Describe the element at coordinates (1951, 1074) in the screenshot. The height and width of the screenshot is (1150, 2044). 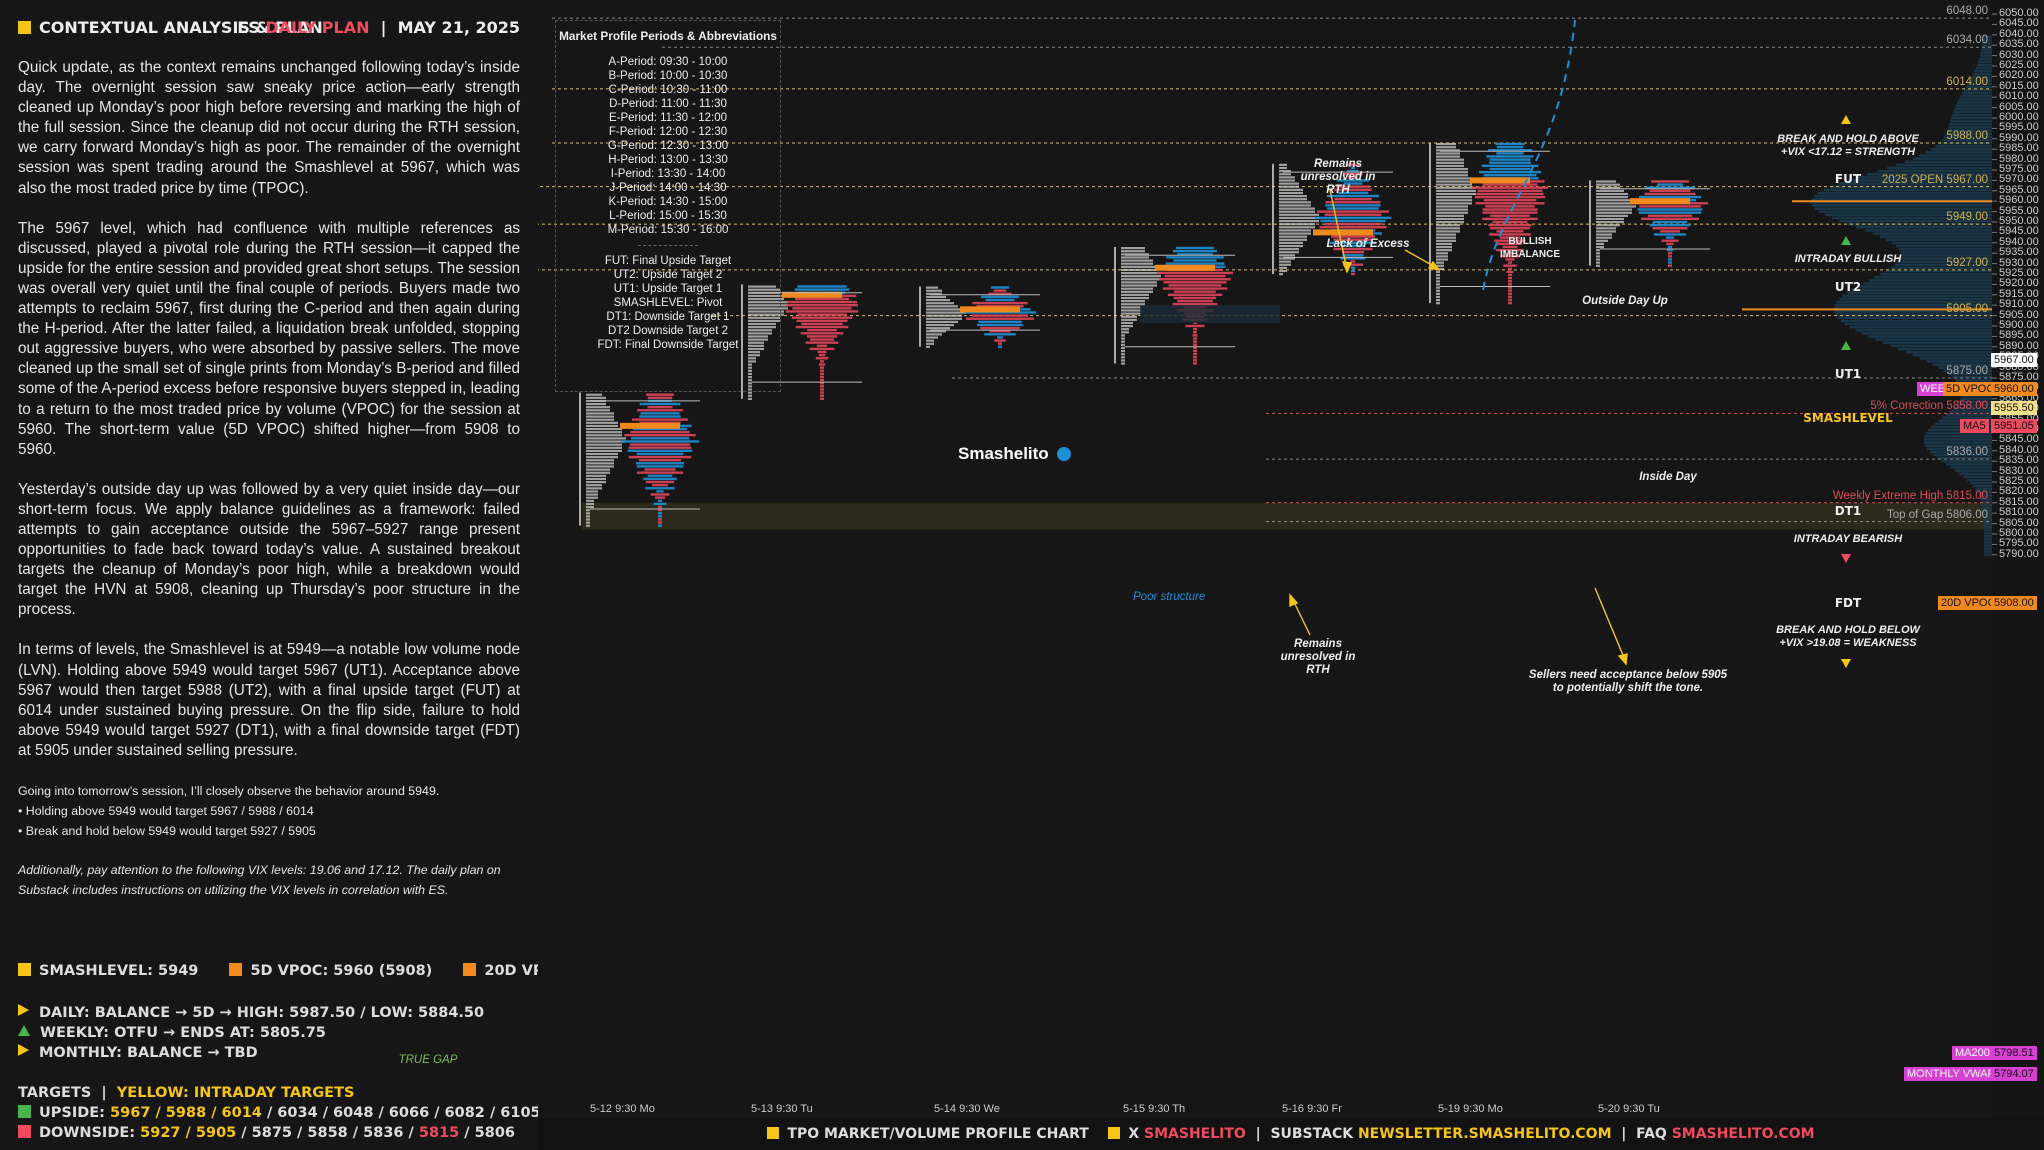
I see `monthly-vwap-tag: MONTHLY VWAP` at that location.